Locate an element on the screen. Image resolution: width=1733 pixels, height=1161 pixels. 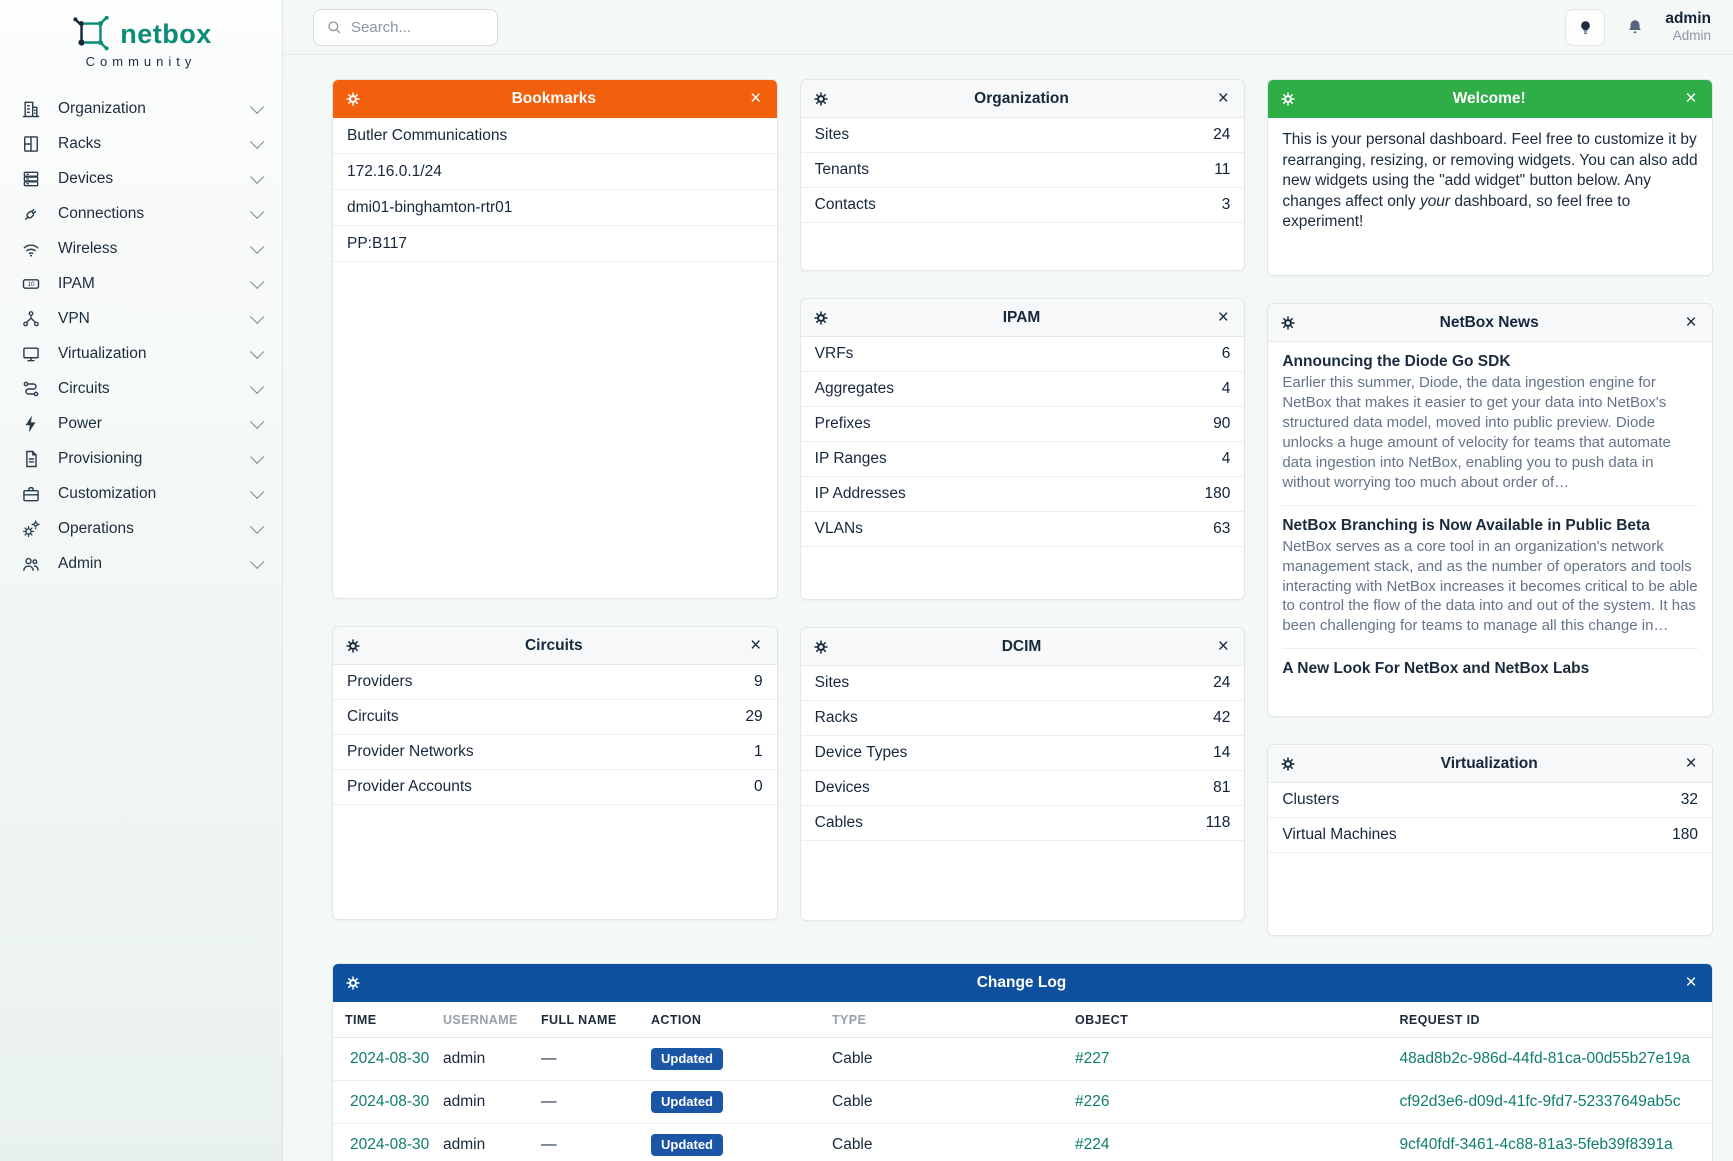
notifications-button is located at coordinates (1635, 27).